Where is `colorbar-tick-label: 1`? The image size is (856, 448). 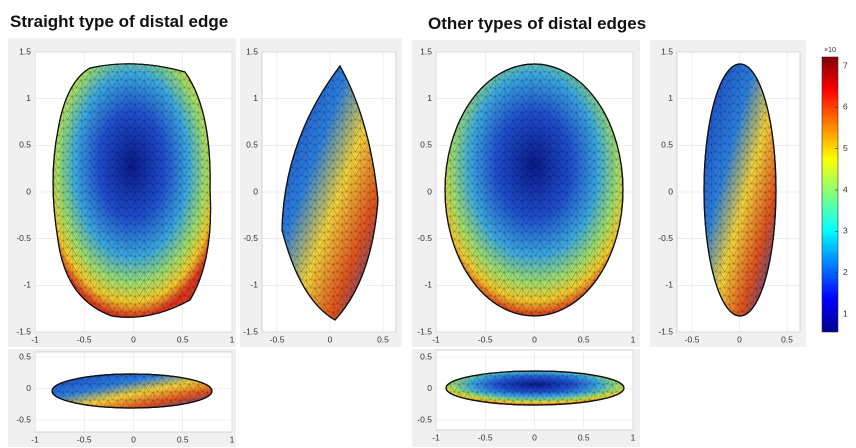
colorbar-tick-label: 1 is located at coordinates (845, 313).